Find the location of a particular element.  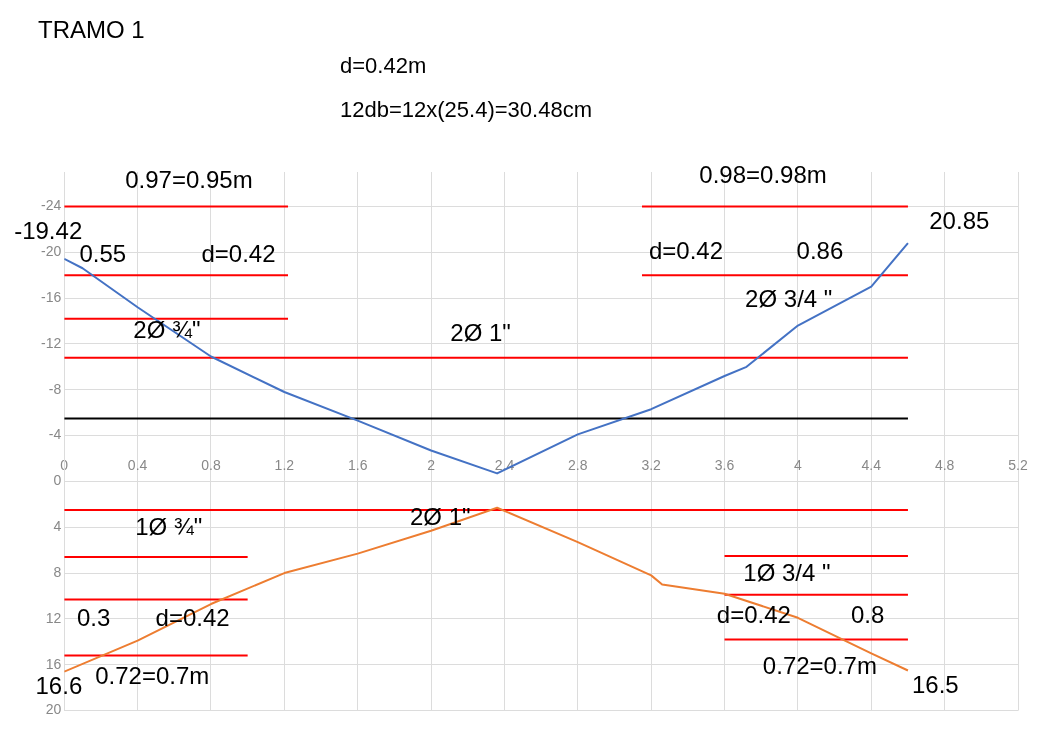

x-tick-label: 3.2 is located at coordinates (651, 464).